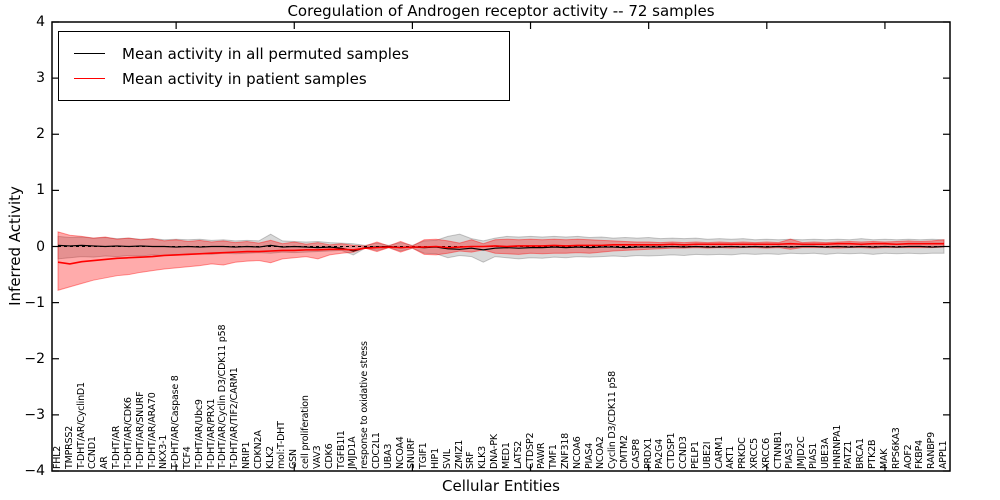 This screenshot has width=1000, height=500. I want to click on x-tick-label: ZMIZ1, so click(459, 454).